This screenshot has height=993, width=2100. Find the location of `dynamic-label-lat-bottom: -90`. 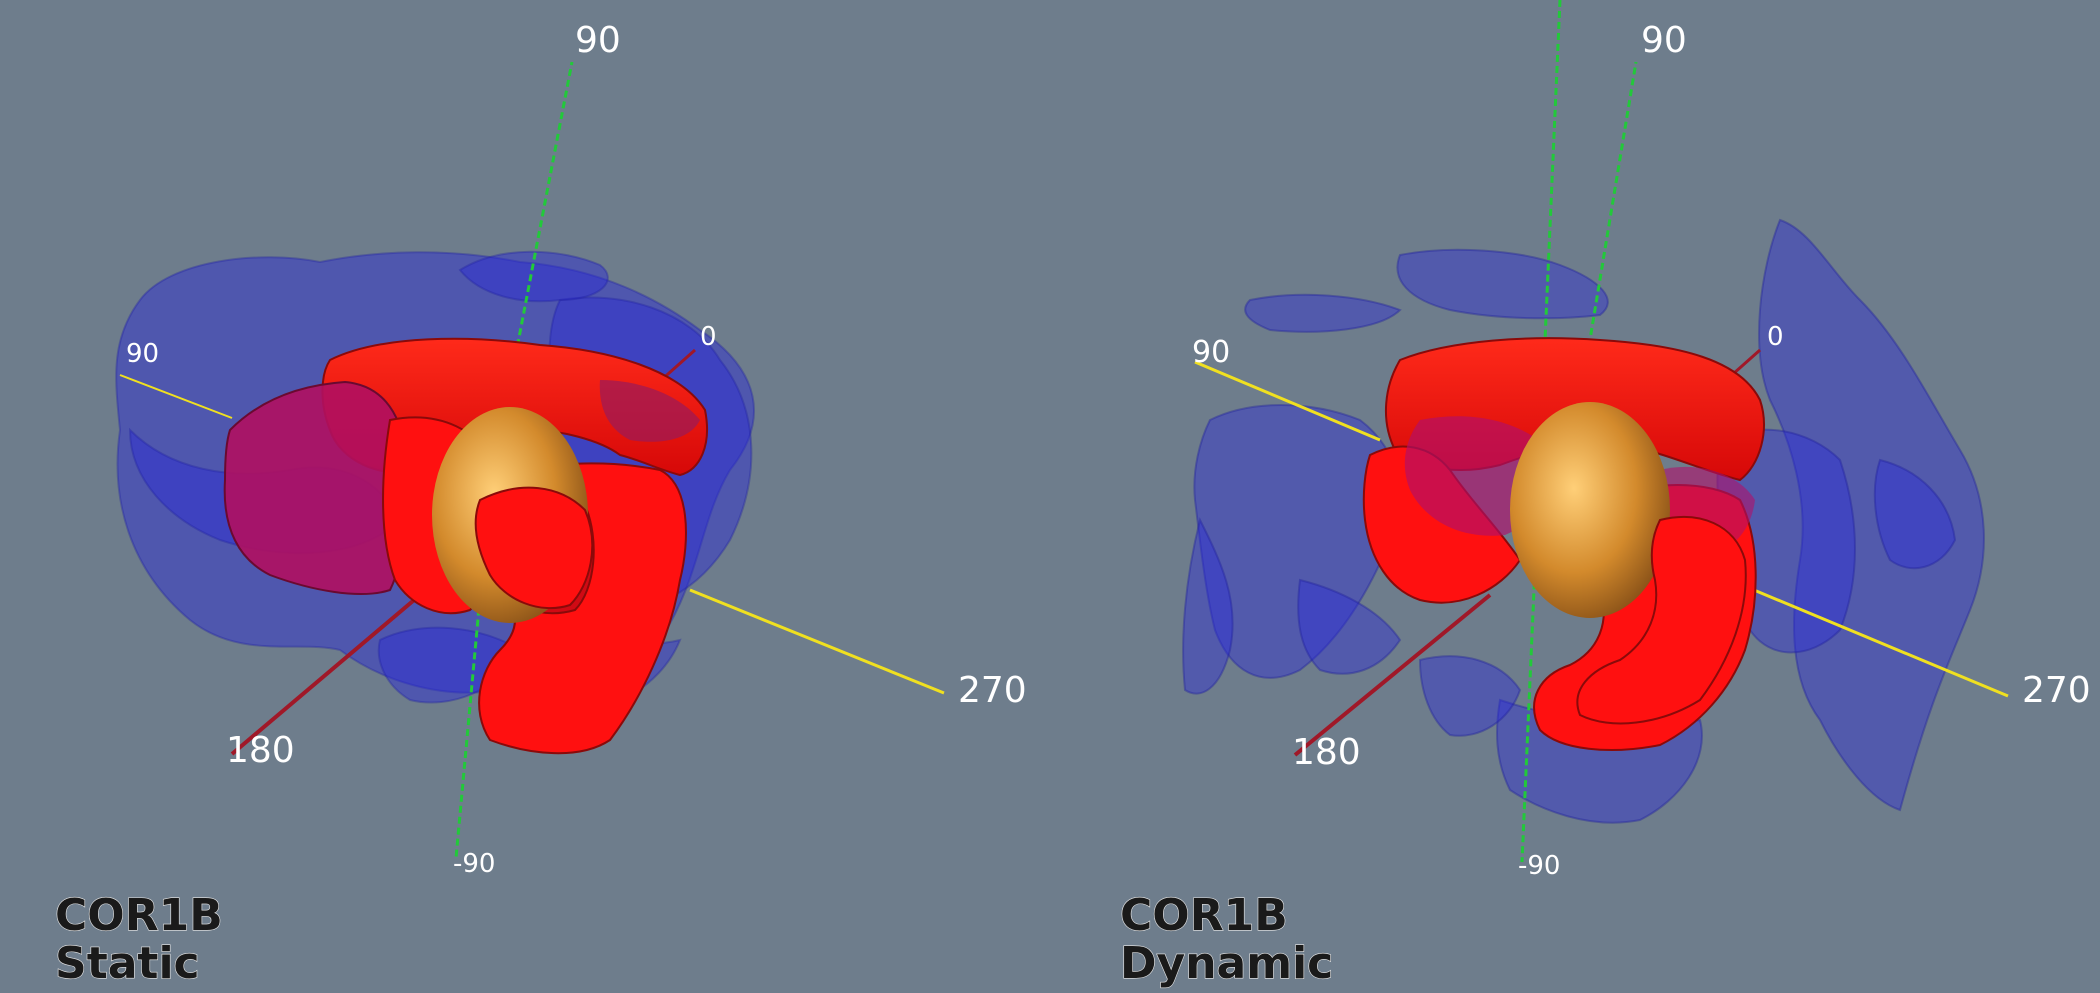

dynamic-label-lat-bottom: -90 is located at coordinates (1539, 866).